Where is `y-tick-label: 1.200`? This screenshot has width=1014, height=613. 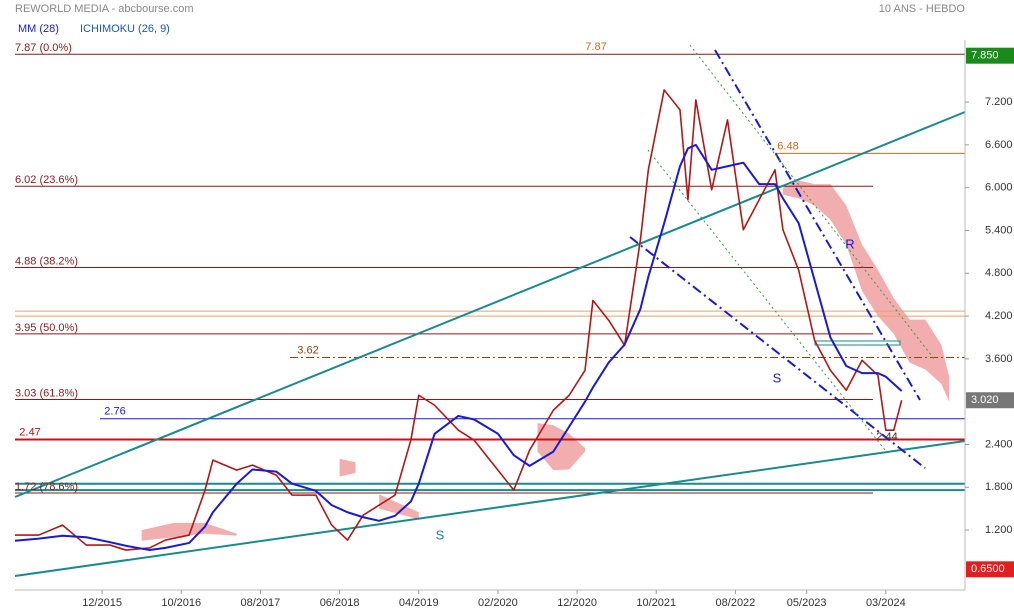
y-tick-label: 1.200 is located at coordinates (999, 530).